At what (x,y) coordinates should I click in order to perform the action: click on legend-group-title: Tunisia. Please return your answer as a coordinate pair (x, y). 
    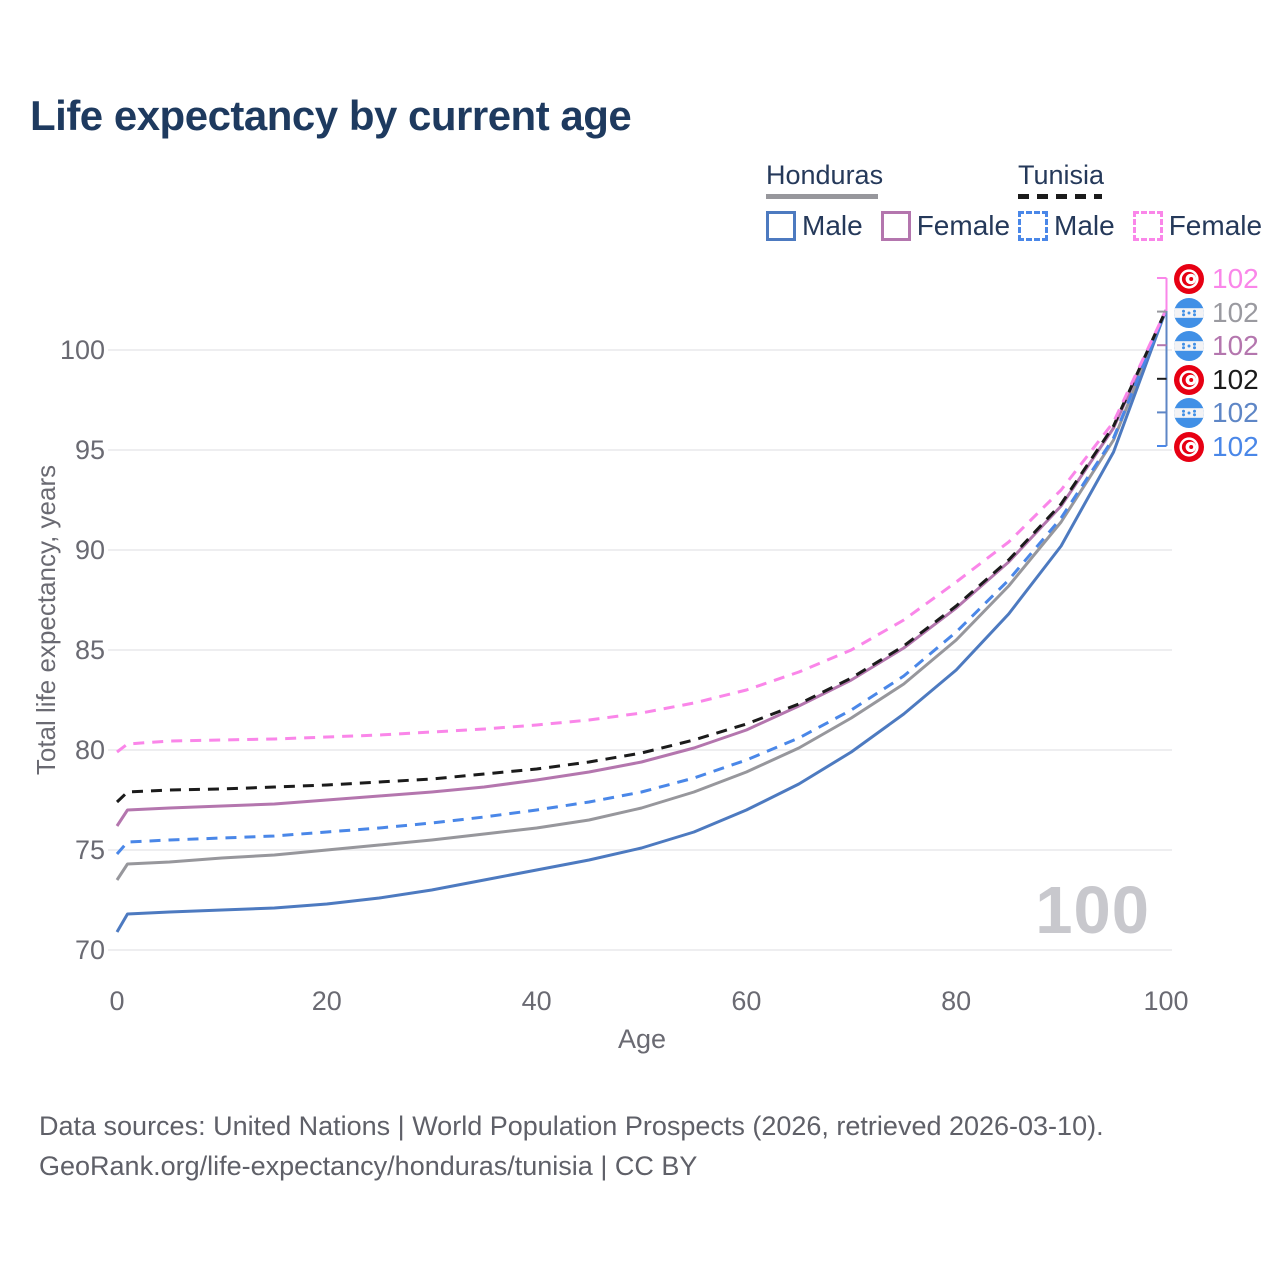
    Looking at the image, I should click on (1061, 175).